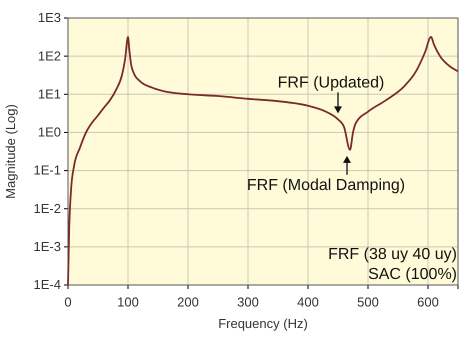 This screenshot has width=474, height=338. Describe the element at coordinates (47, 284) in the screenshot. I see `y-tick-label: 1E-4` at that location.